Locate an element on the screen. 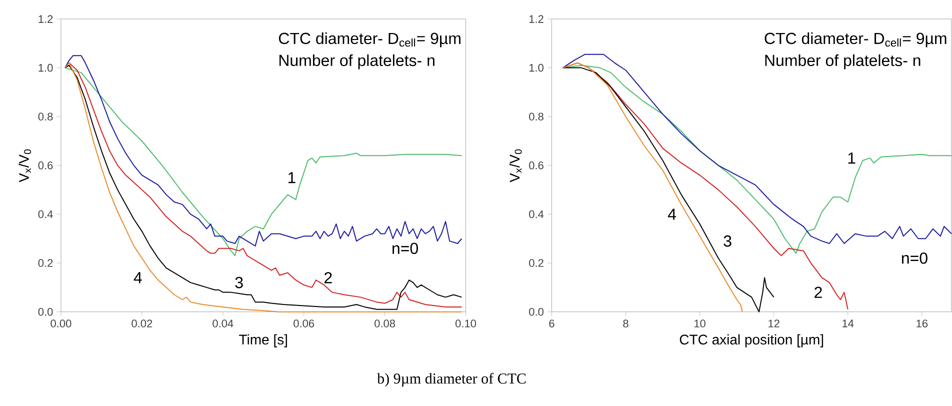 The height and width of the screenshot is (406, 952). text: b) 9µm diameter of CTC is located at coordinates (451, 380).